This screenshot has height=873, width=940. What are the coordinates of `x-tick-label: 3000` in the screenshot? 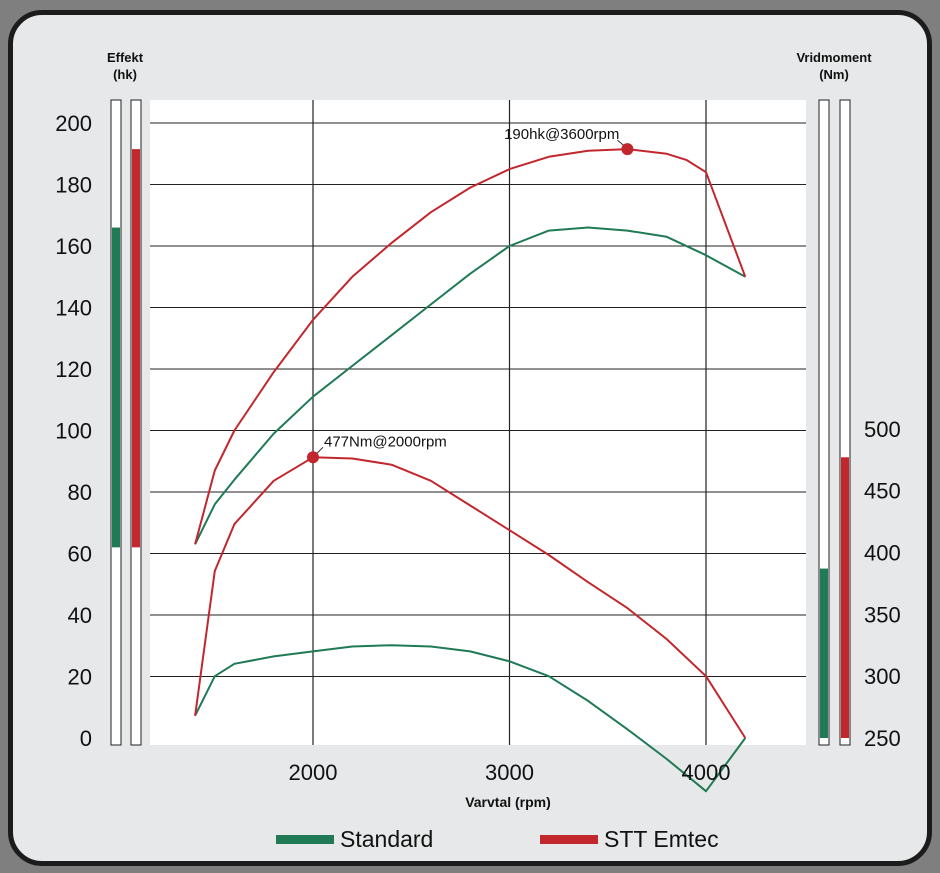 It's located at (509, 772).